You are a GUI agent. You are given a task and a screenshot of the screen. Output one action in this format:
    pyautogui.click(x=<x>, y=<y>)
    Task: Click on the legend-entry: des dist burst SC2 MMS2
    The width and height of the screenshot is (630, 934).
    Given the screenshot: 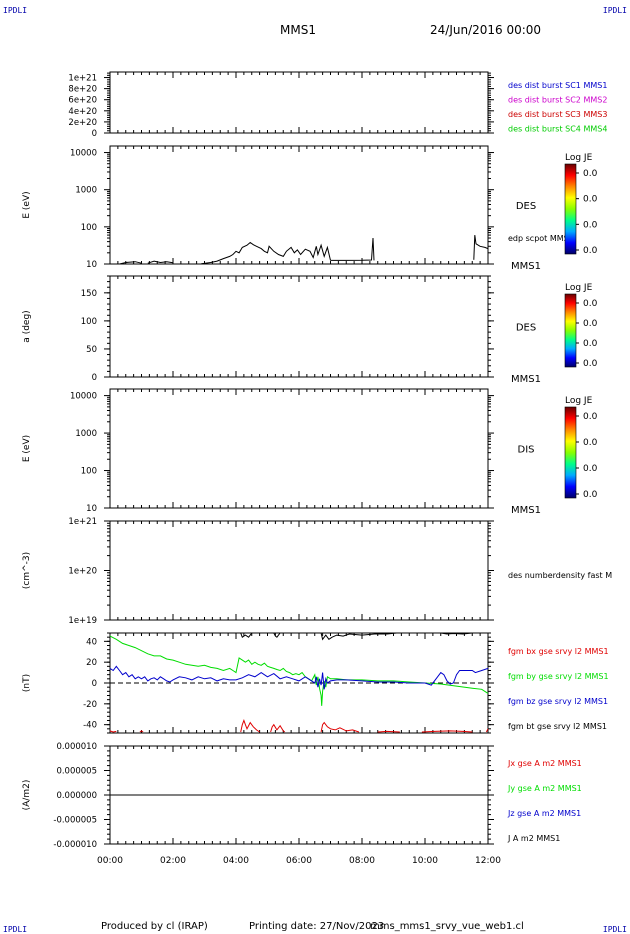 What is the action you would take?
    pyautogui.click(x=557, y=100)
    